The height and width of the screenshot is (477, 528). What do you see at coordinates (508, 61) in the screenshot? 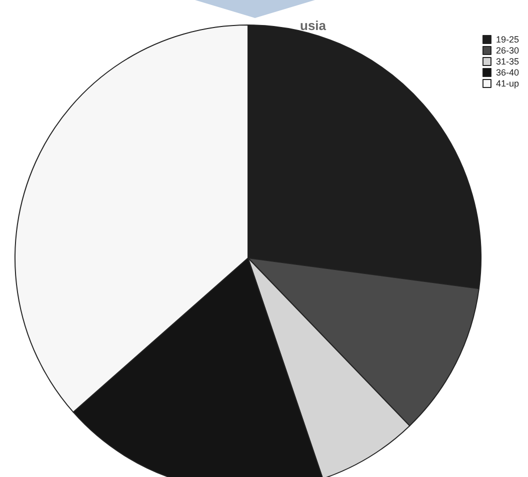
I see `legend-label: 31-35` at bounding box center [508, 61].